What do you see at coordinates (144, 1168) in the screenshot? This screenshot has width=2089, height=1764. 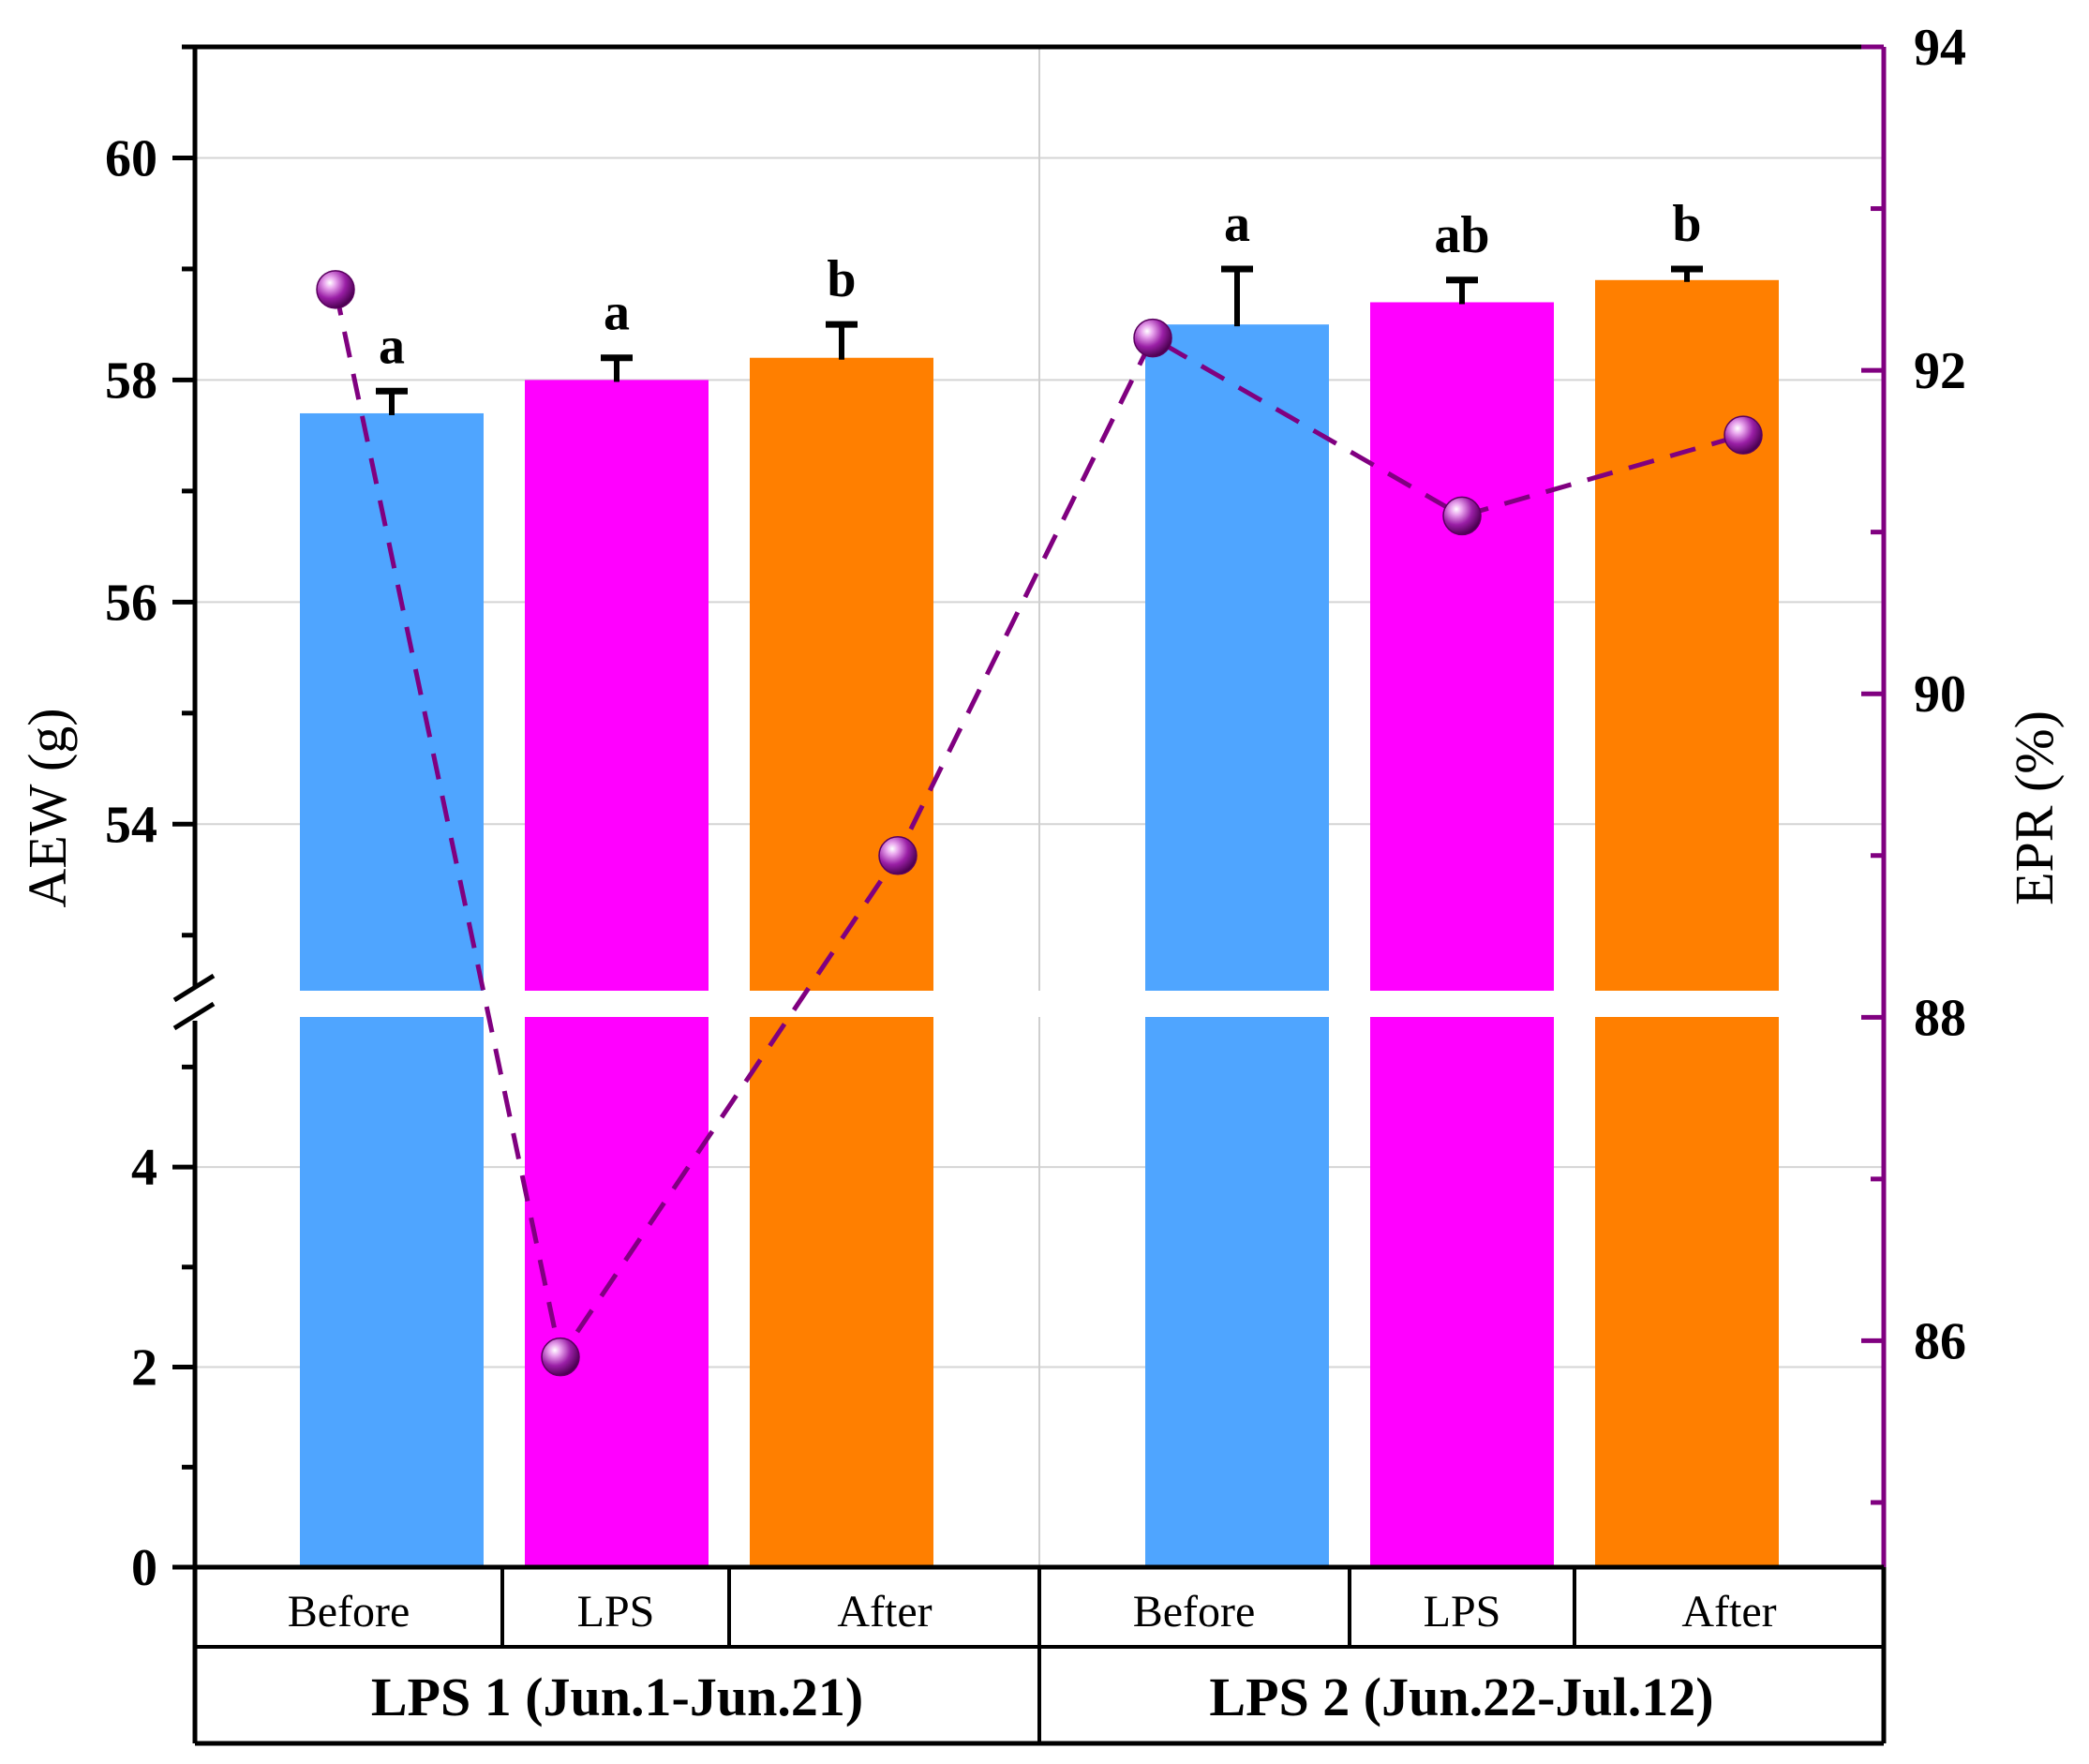 I see `y-tick-label: 4` at bounding box center [144, 1168].